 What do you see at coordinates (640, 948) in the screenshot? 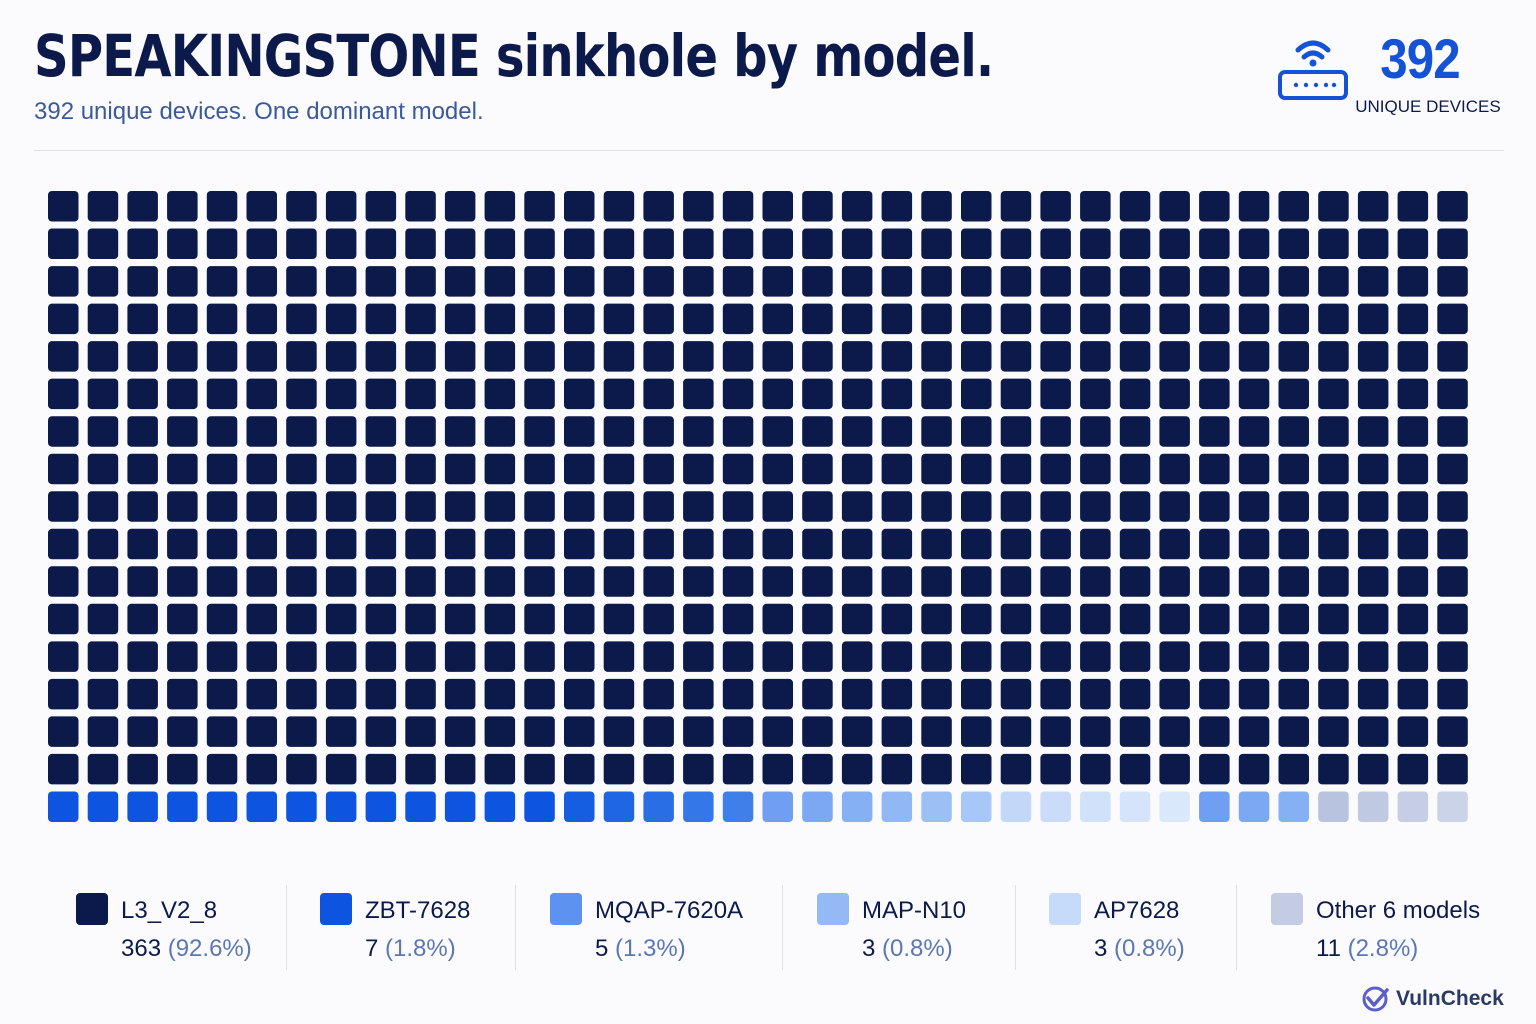
I see `legend-count: 5 (1.3%)` at bounding box center [640, 948].